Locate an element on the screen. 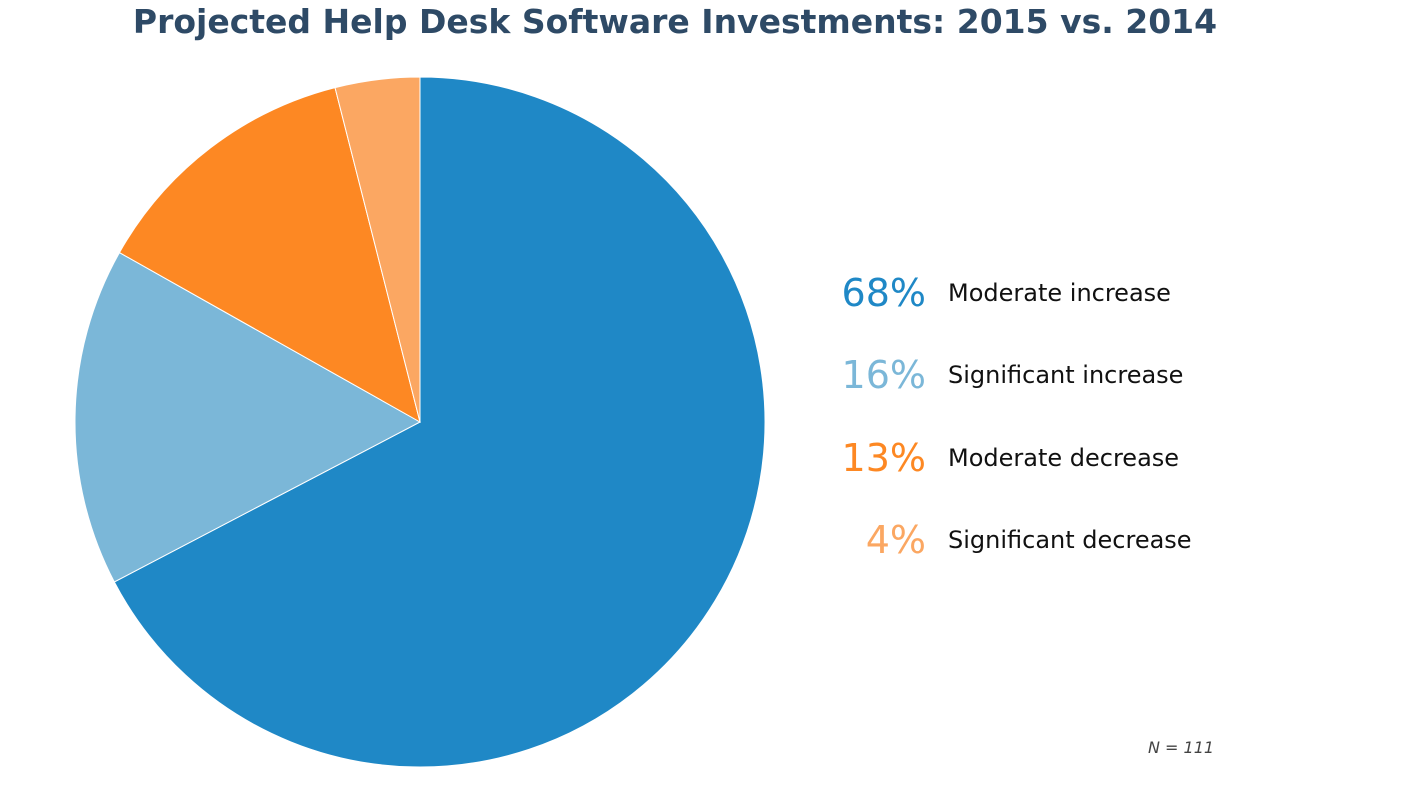 The width and height of the screenshot is (1419, 800). legend-item: 16% Significant increase is located at coordinates (1002, 375).